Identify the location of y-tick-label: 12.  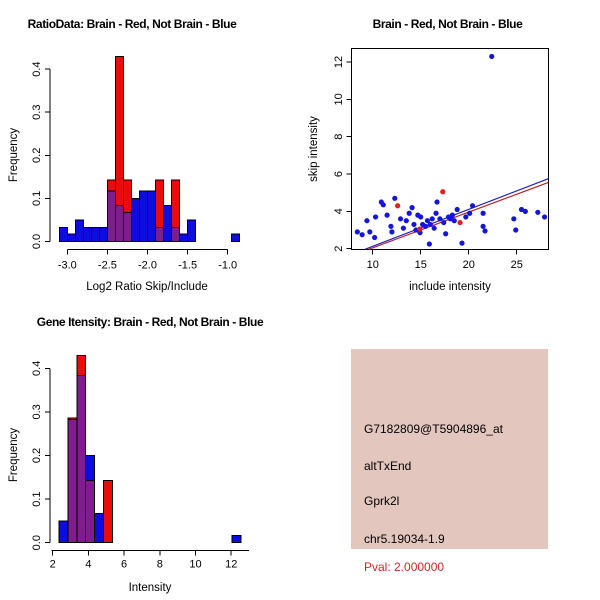
(339, 62).